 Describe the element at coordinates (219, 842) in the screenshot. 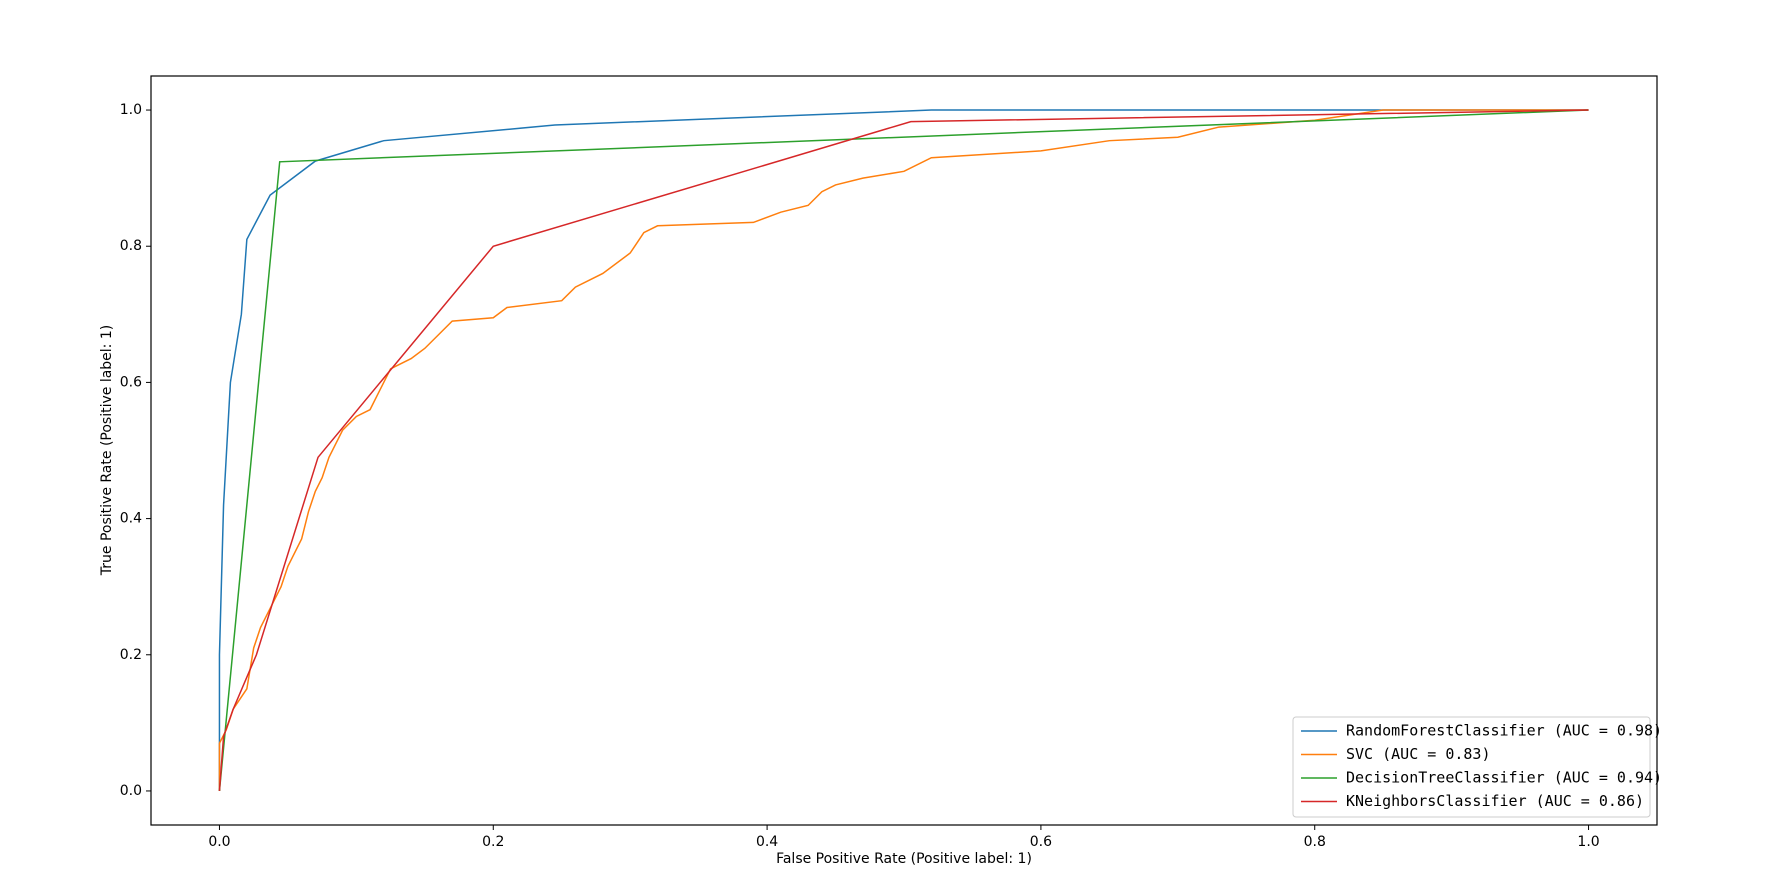

I see `x-tick-label: 0.0` at that location.